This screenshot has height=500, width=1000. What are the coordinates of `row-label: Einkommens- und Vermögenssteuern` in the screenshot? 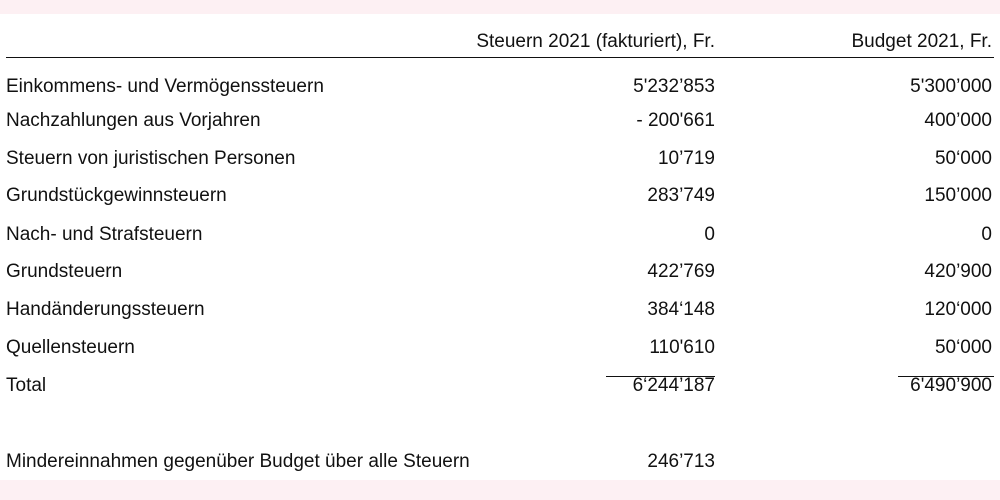 It's located at (165, 86).